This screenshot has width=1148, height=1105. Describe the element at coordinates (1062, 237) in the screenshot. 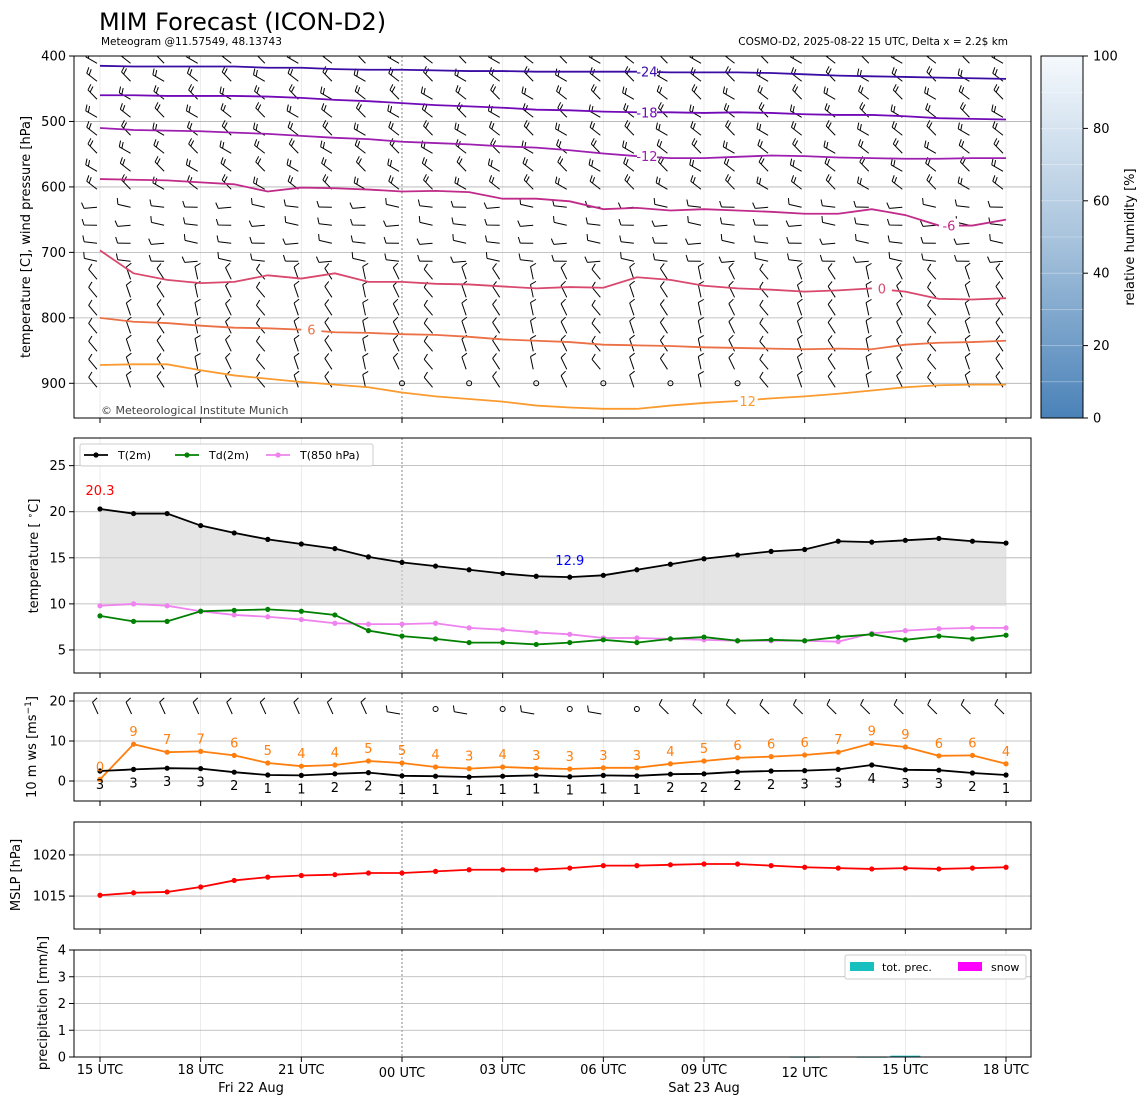

I see `colorbar-bands` at that location.